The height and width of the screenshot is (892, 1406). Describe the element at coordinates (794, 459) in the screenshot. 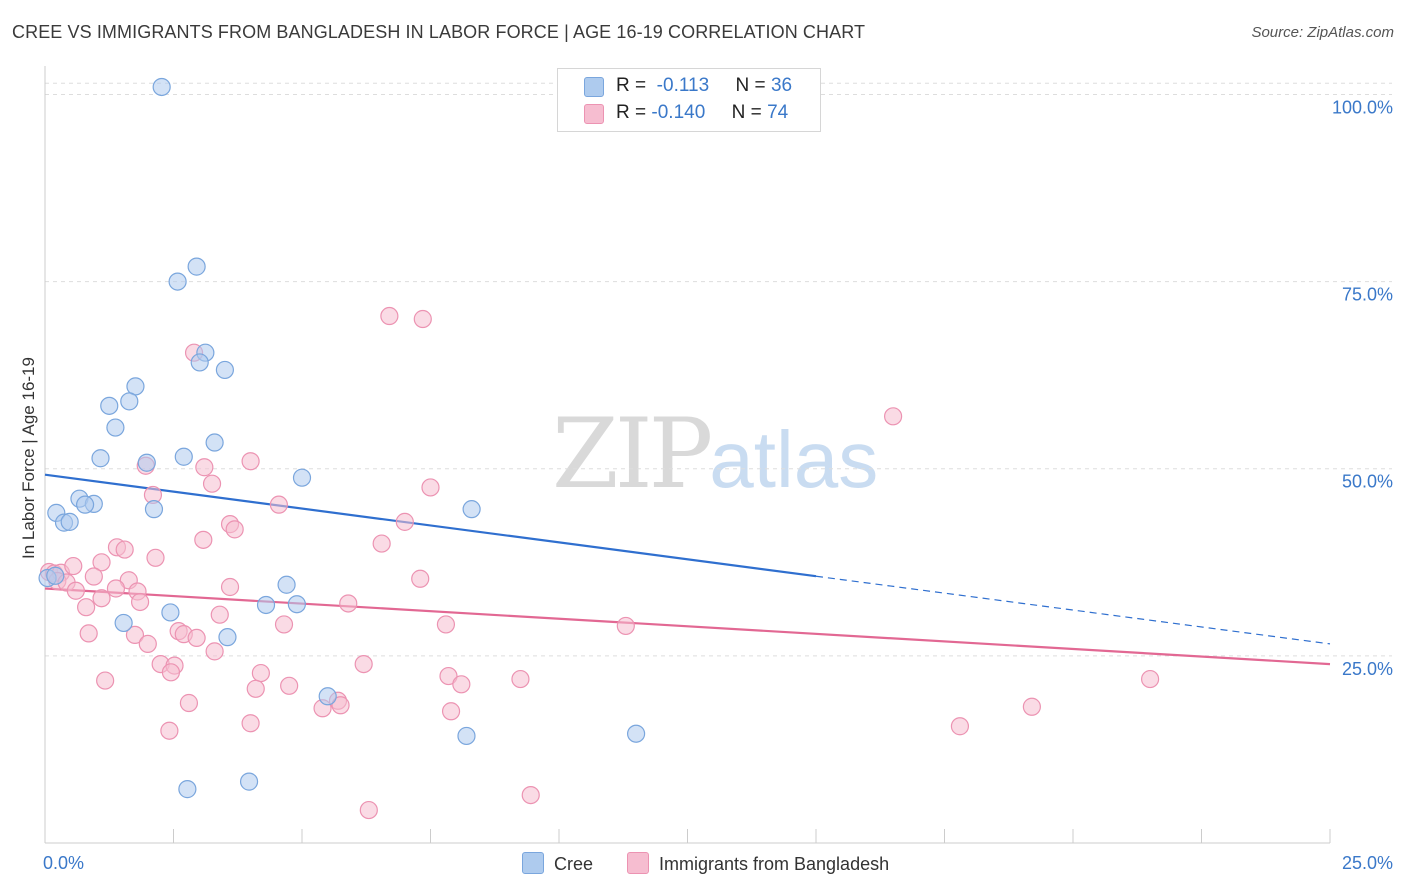

I see `watermark-atlas: atlas` at that location.